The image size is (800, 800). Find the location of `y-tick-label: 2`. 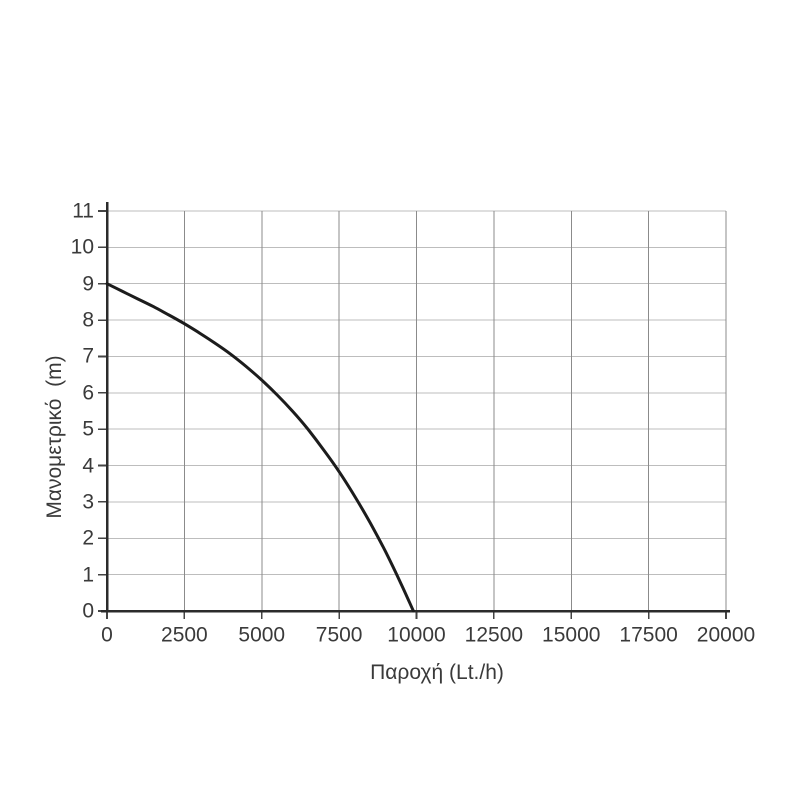

y-tick-label: 2 is located at coordinates (88, 538).